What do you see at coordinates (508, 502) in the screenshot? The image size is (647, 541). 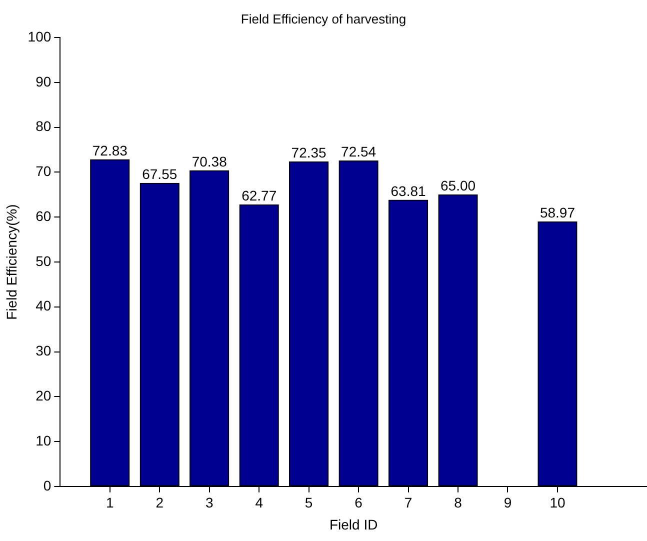 I see `x-tick-label: 9` at bounding box center [508, 502].